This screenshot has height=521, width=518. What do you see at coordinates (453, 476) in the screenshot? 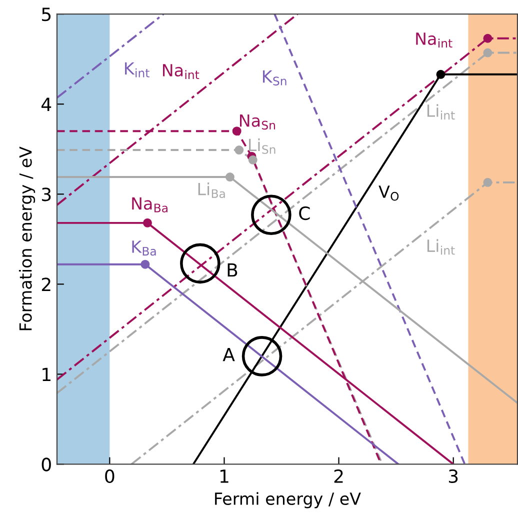
I see `x-tick-label: 3` at bounding box center [453, 476].